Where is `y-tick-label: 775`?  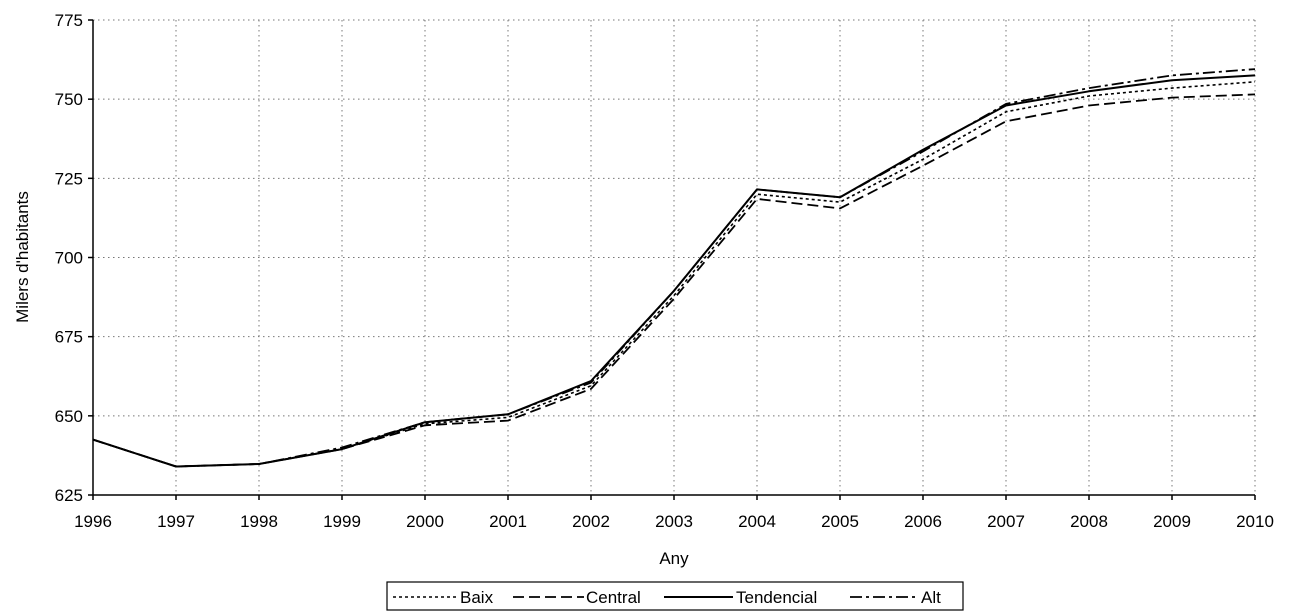 y-tick-label: 775 is located at coordinates (69, 20).